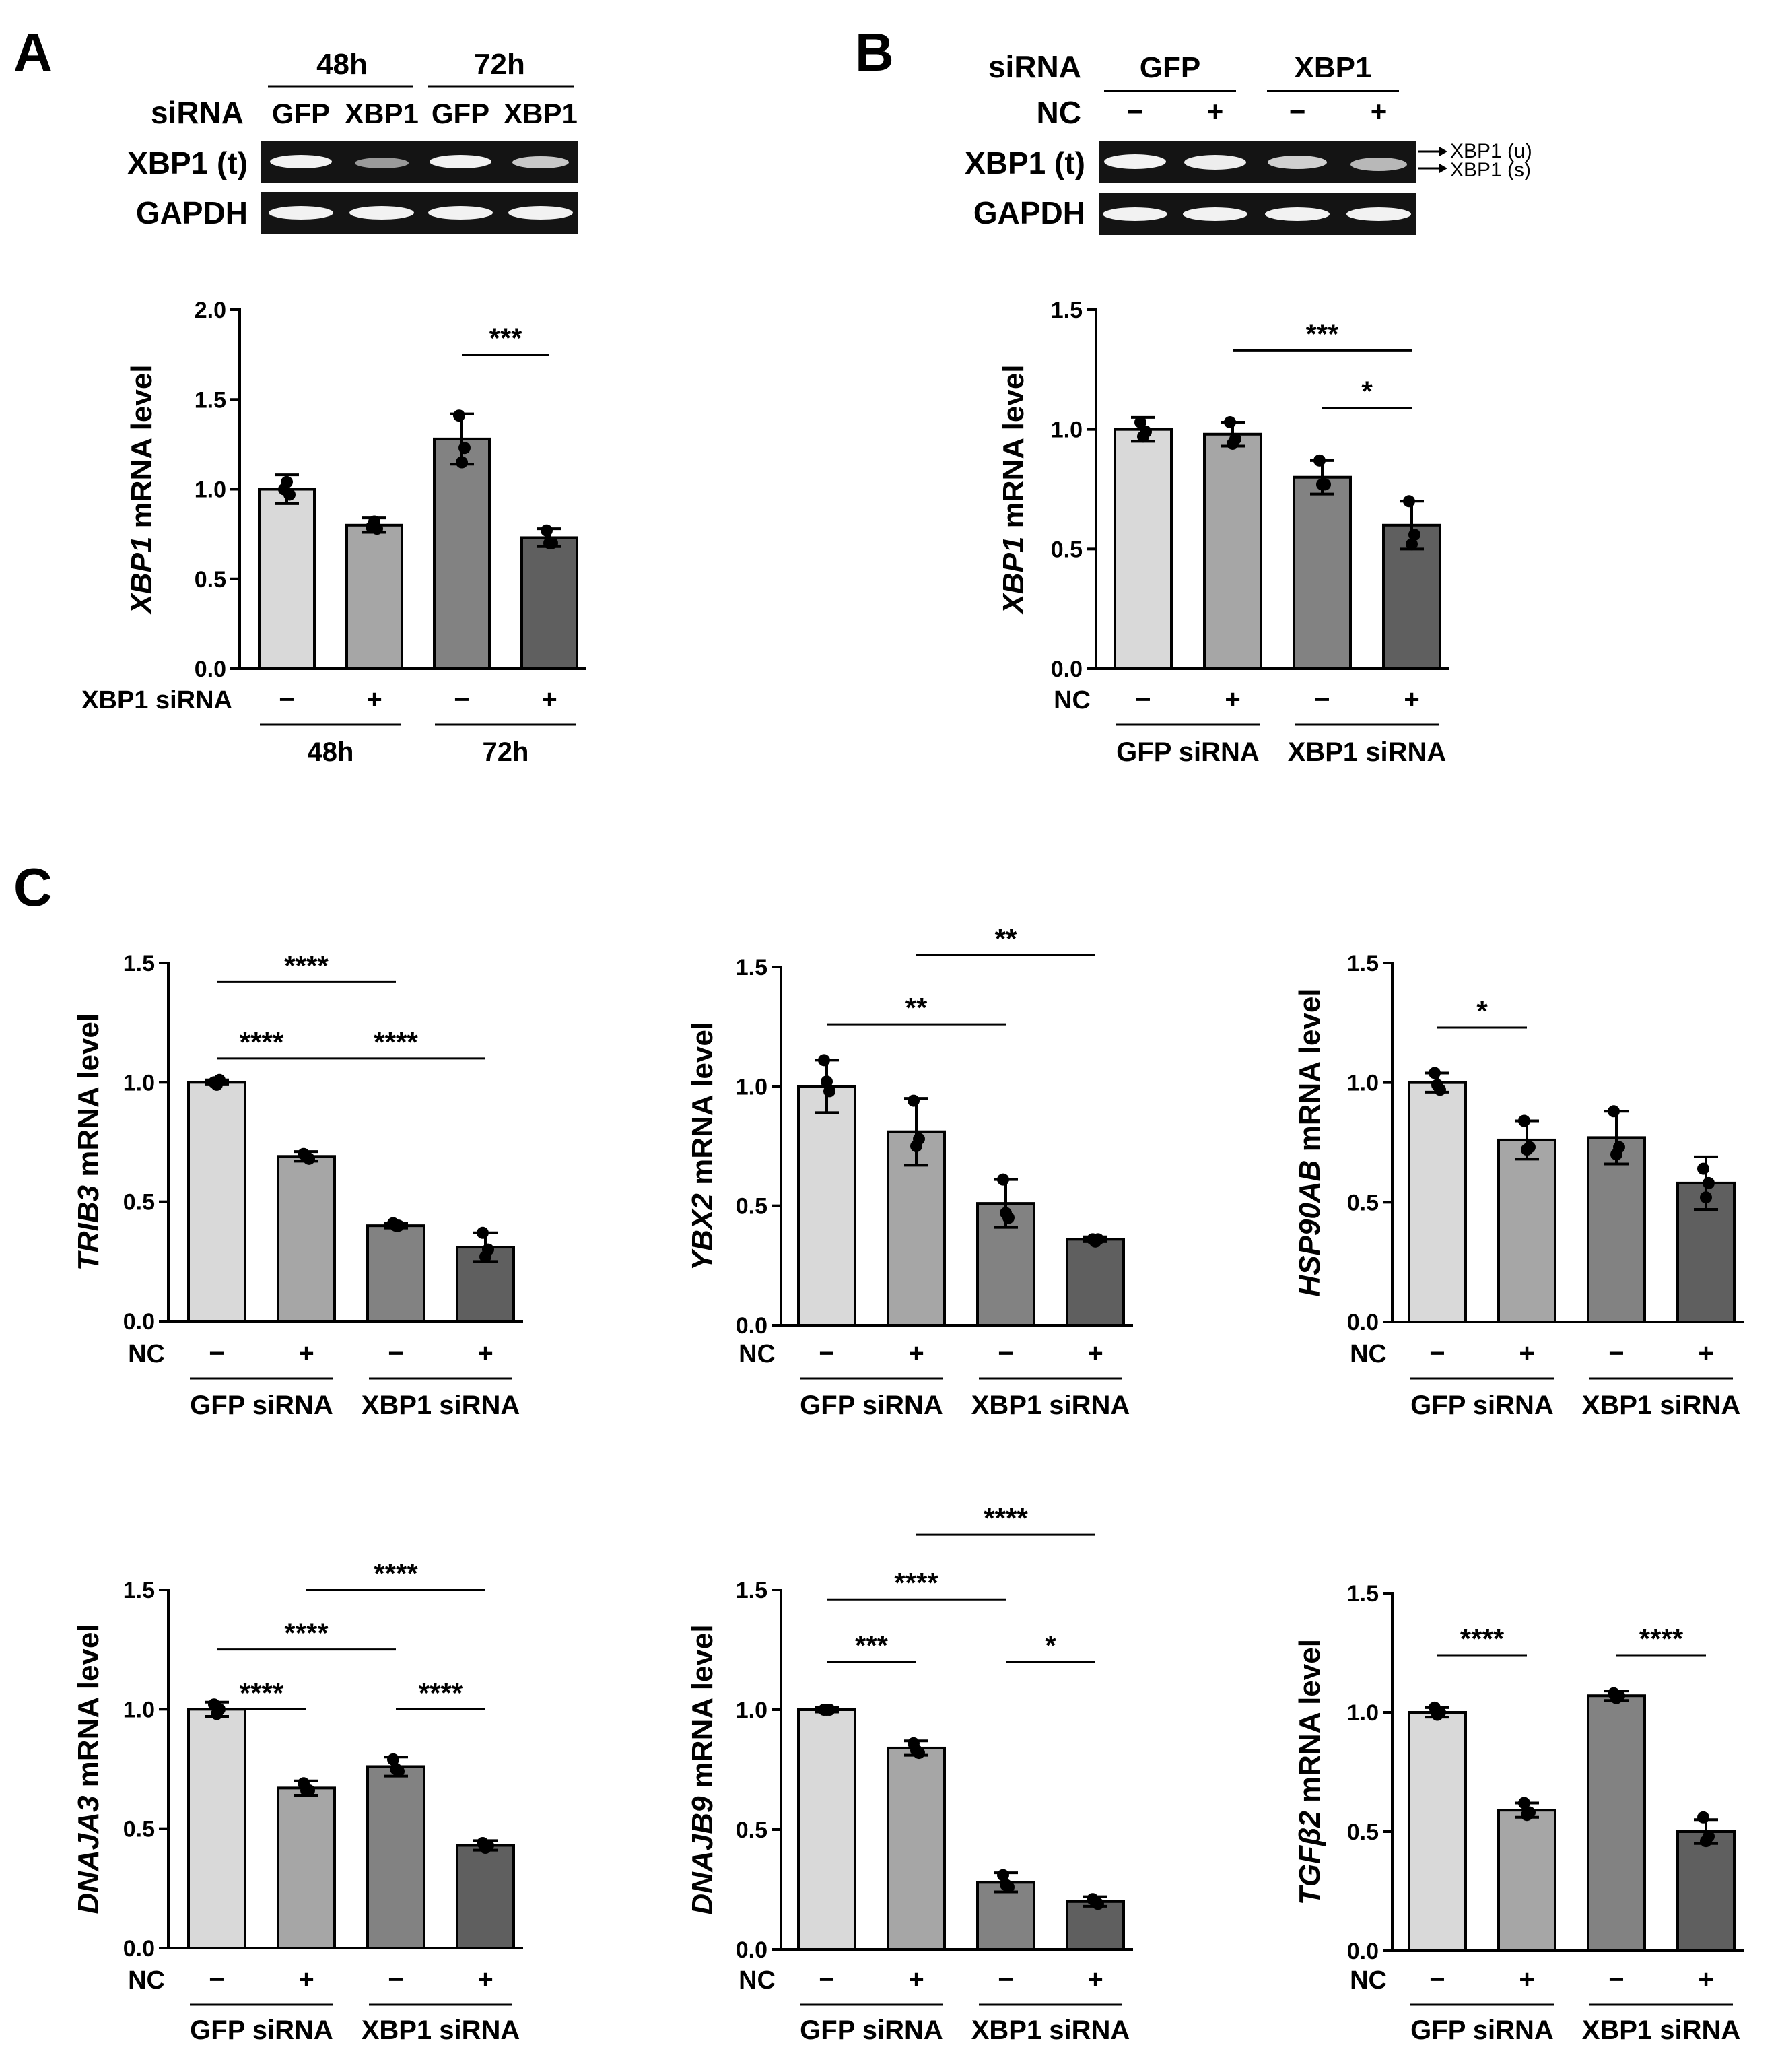 The image size is (1780, 2072). Describe the element at coordinates (382, 113) in the screenshot. I see `blot-a-lane-2: XBP1` at that location.